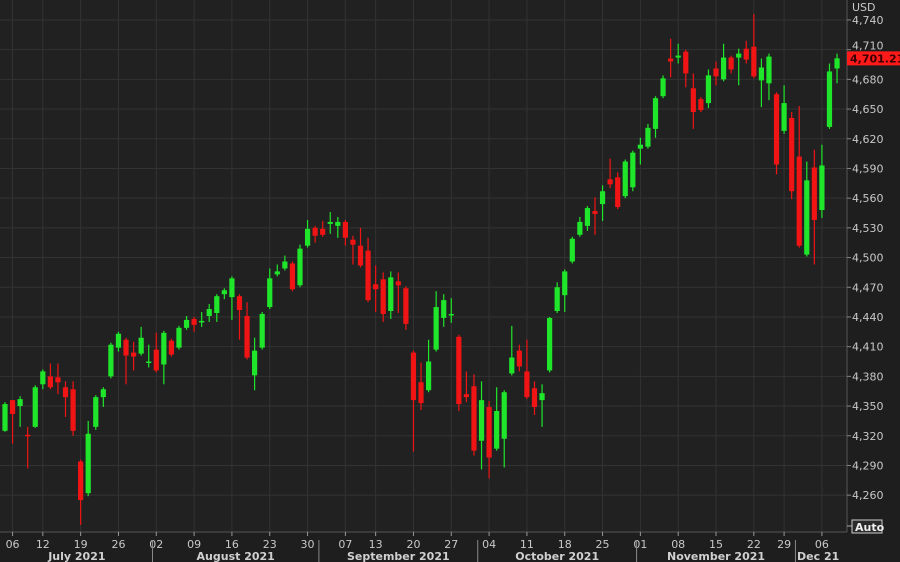  What do you see at coordinates (308, 544) in the screenshot?
I see `date-tick-label: 30` at bounding box center [308, 544].